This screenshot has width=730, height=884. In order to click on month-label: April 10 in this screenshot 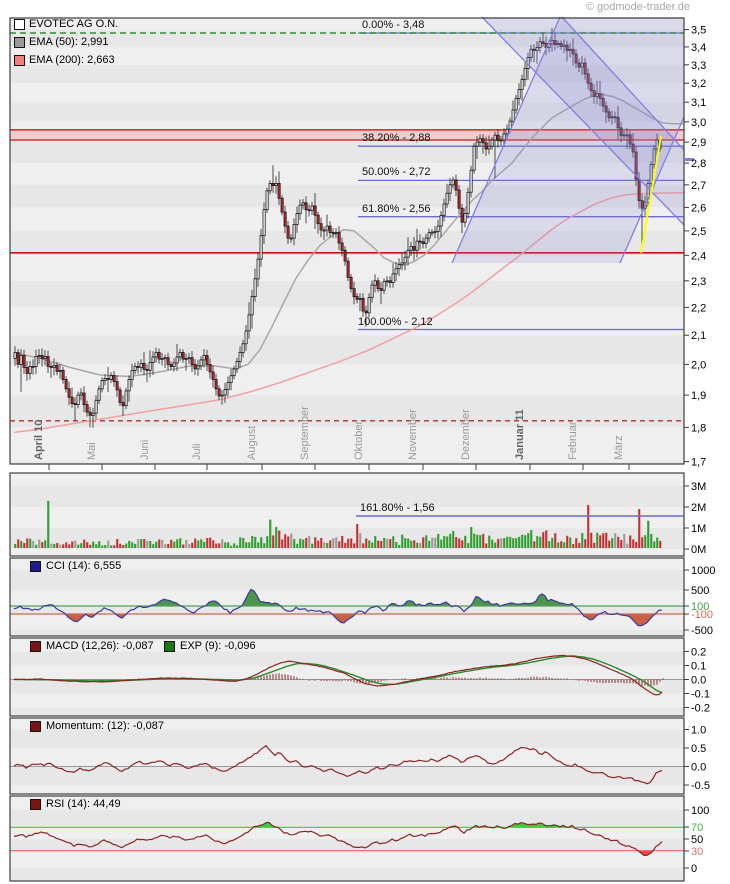, I will do `click(39, 440)`.